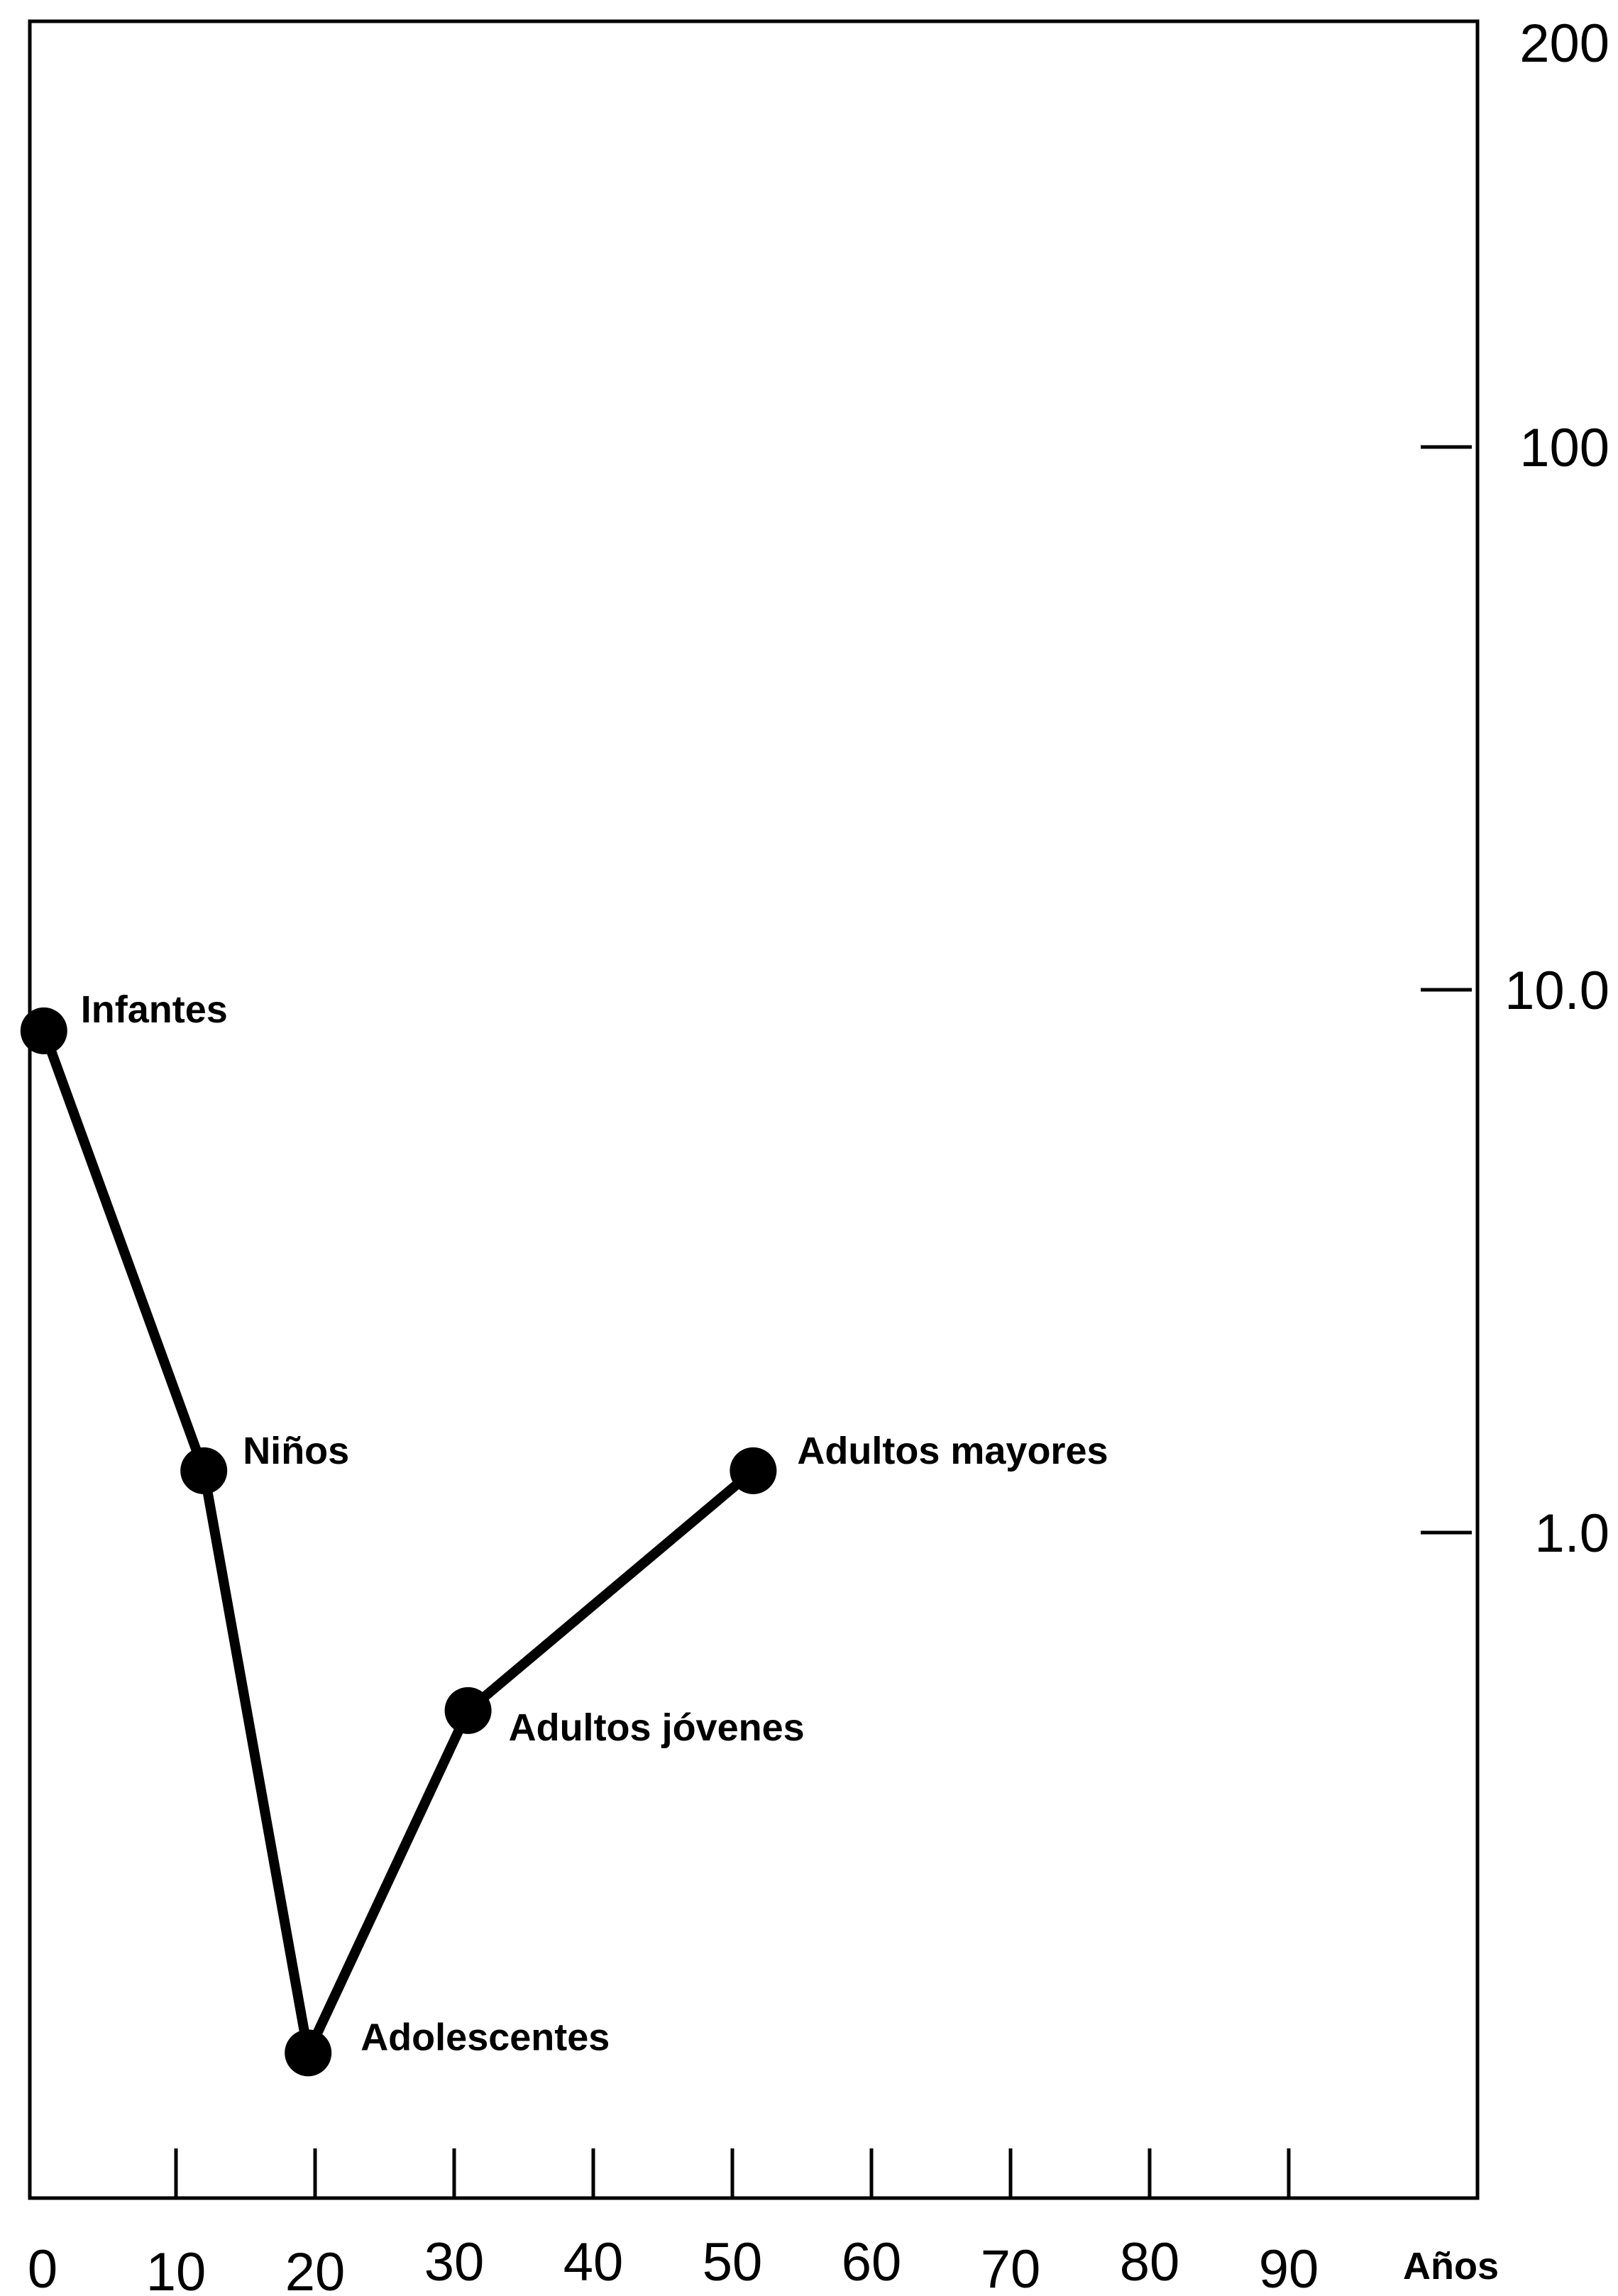 Image resolution: width=1618 pixels, height=2296 pixels. Describe the element at coordinates (454, 2262) in the screenshot. I see `x-tick-label: 30` at that location.